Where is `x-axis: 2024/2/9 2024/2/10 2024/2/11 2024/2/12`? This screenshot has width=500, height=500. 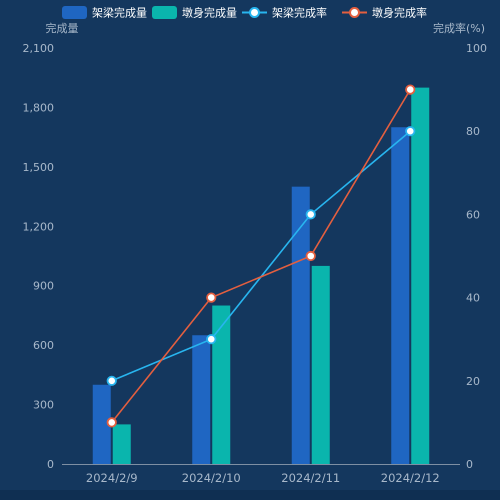
x-axis: 2024/2/9 2024/2/10 2024/2/11 2024/2/12 is located at coordinates (261, 474).